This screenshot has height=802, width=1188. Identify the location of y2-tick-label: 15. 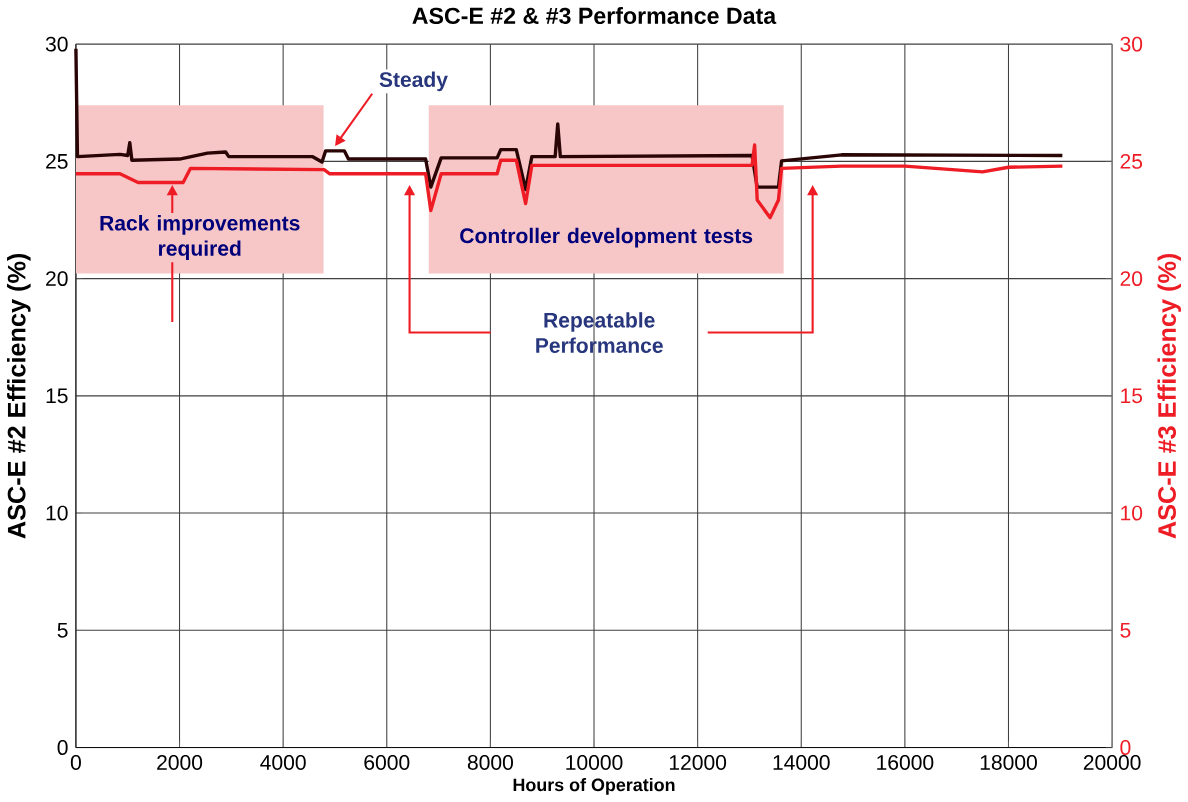
(1132, 396).